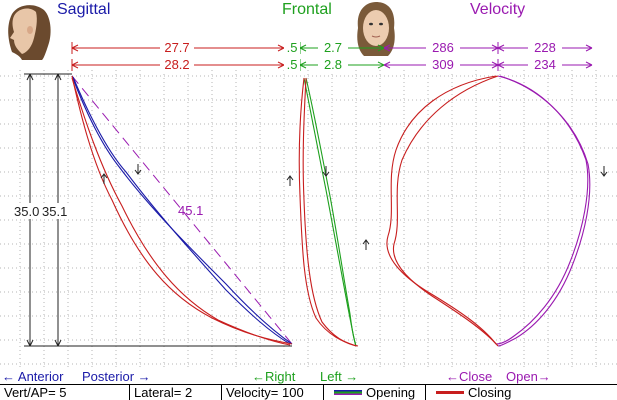  I want to click on right-label: ←Right, so click(274, 376).